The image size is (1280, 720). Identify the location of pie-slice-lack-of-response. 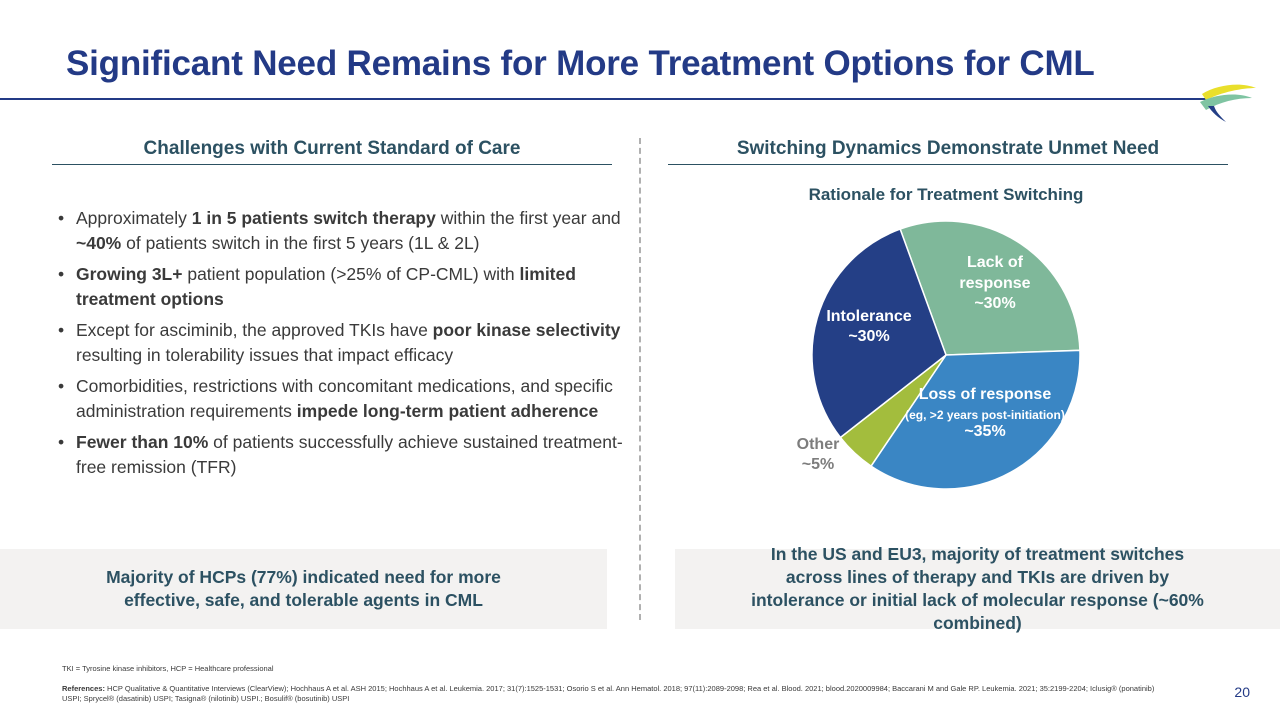
(990, 288).